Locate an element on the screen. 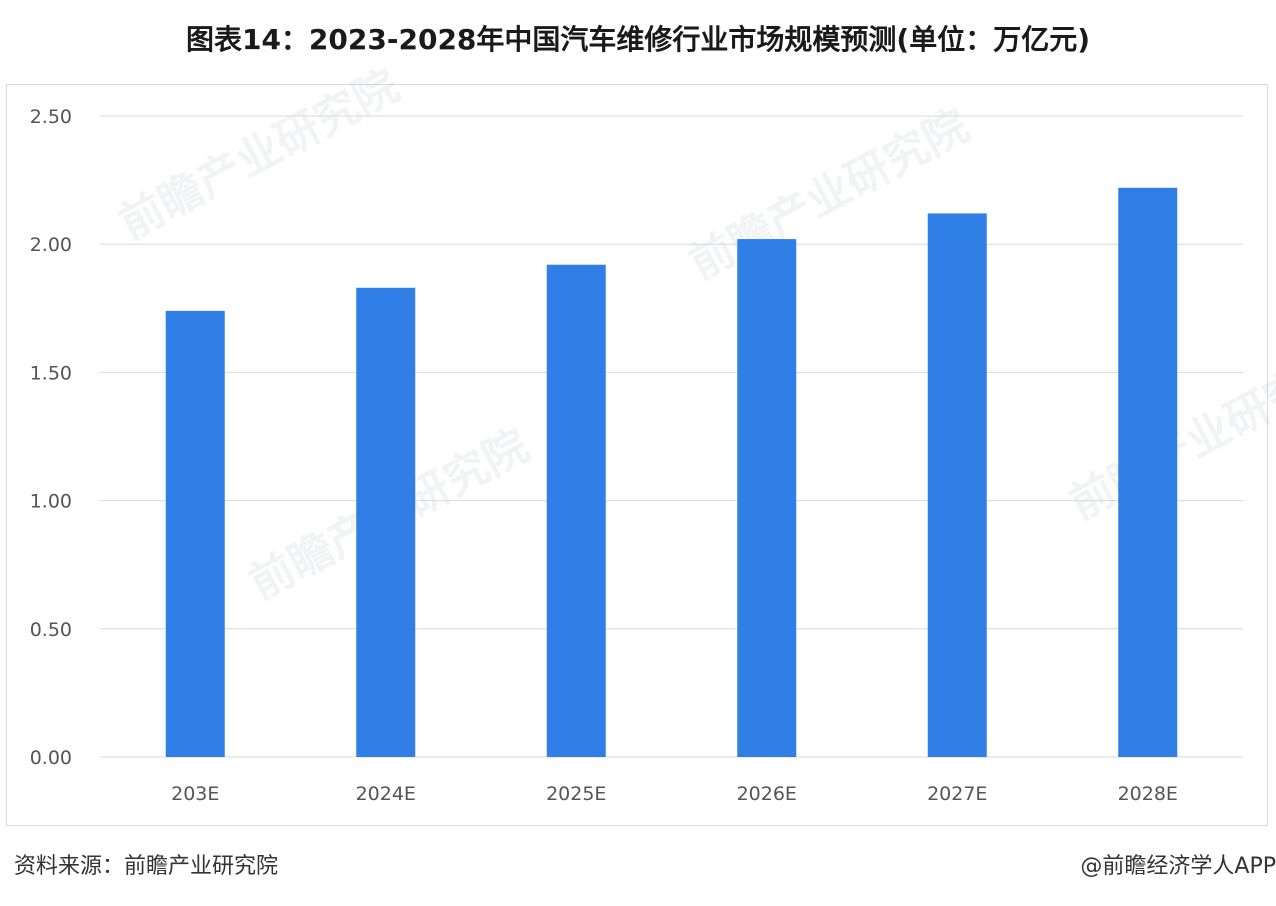 The width and height of the screenshot is (1276, 906). x-tick-label: 2024E is located at coordinates (386, 794).